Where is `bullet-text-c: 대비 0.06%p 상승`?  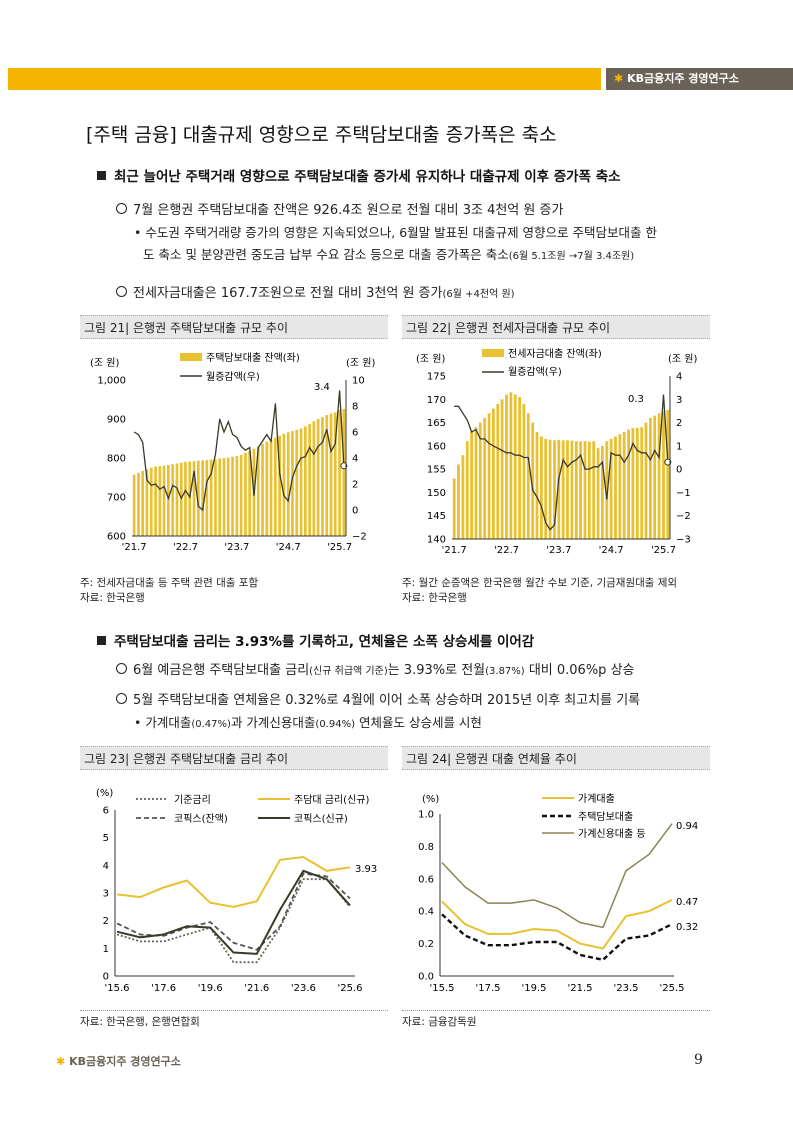 bullet-text-c: 대비 0.06%p 상승 is located at coordinates (579, 670).